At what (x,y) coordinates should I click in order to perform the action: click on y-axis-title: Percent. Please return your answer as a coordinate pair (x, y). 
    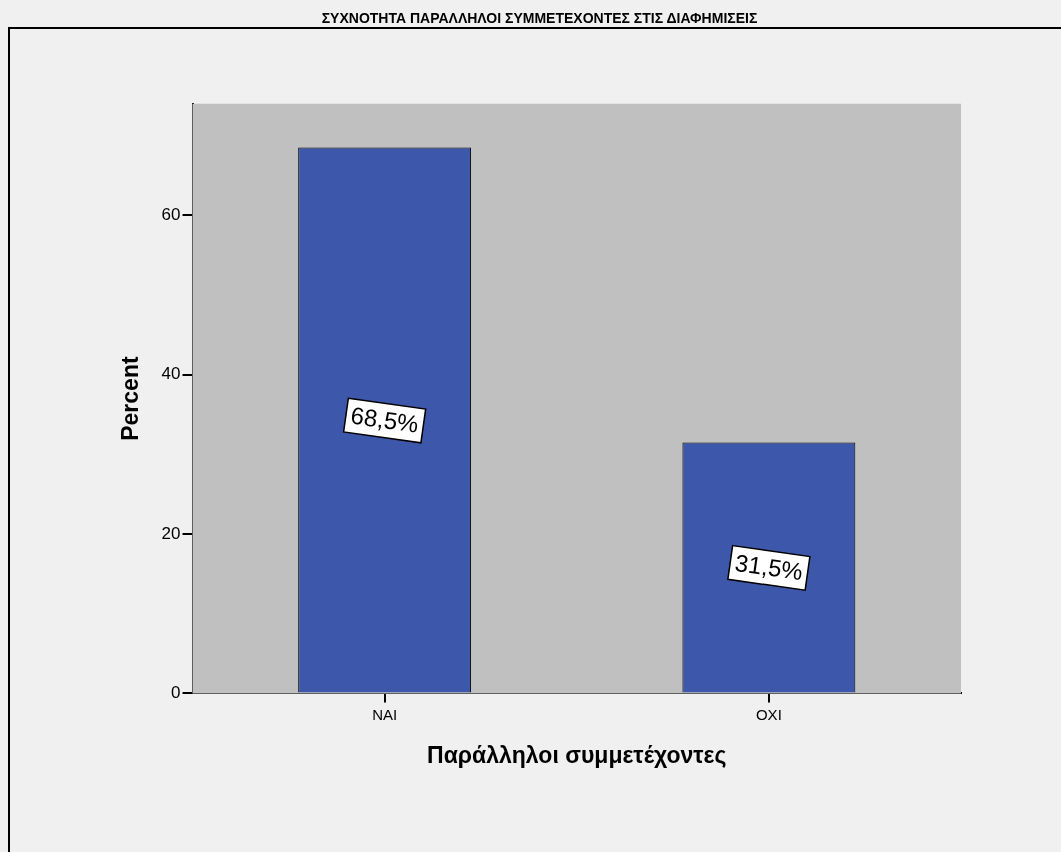
    Looking at the image, I should click on (130, 398).